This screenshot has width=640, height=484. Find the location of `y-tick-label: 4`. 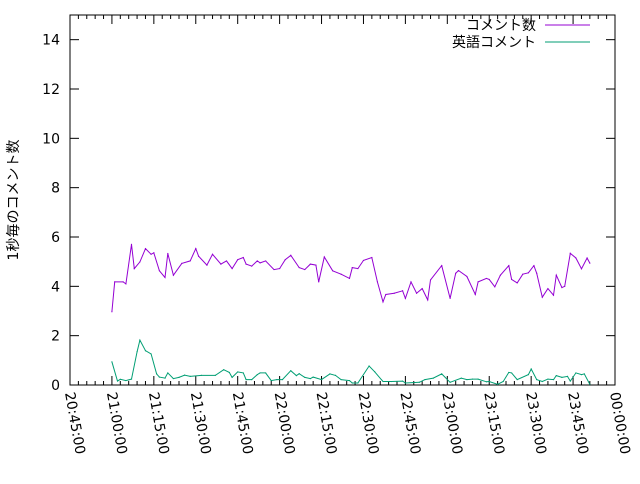

y-tick-label: 4 is located at coordinates (55, 287).